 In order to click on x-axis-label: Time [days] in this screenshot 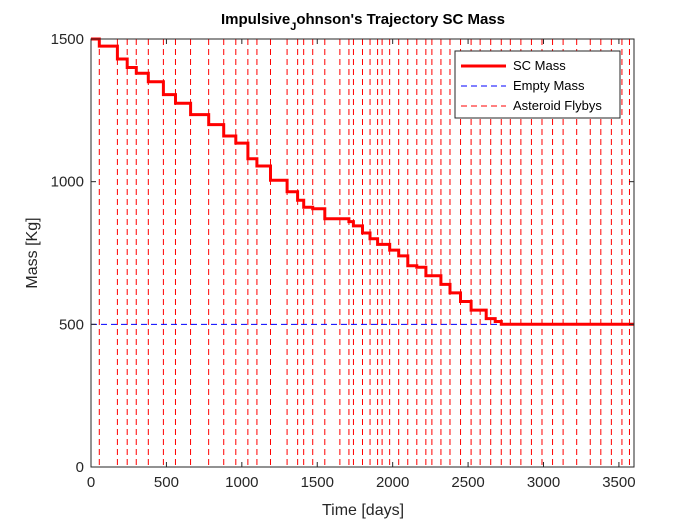, I will do `click(363, 510)`.